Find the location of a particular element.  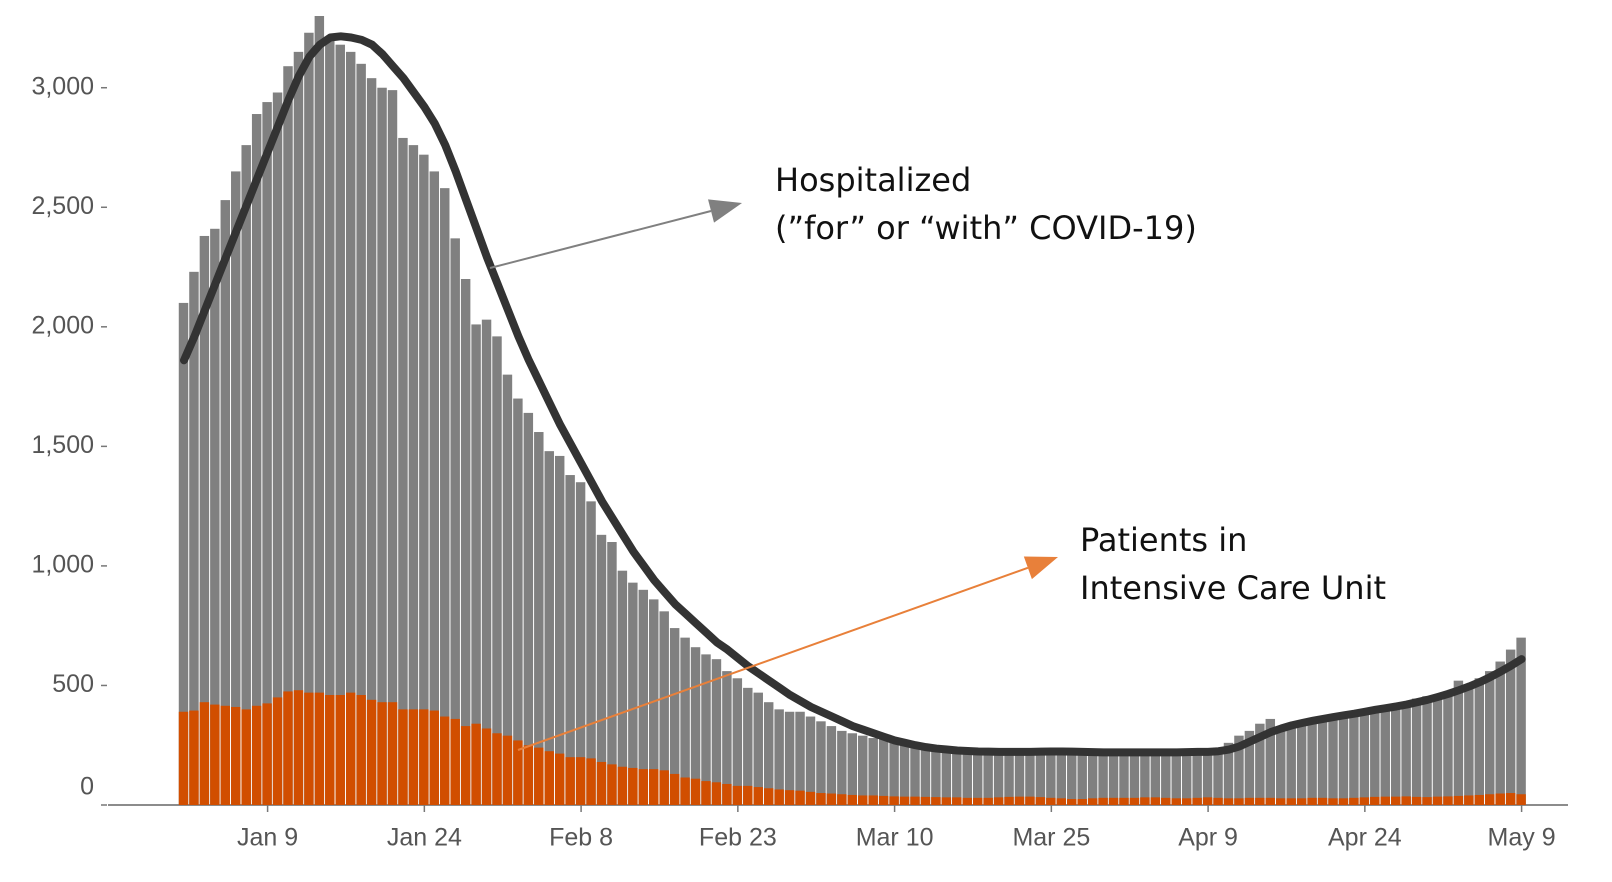

annotation-arrowhead is located at coordinates (1040, 568).